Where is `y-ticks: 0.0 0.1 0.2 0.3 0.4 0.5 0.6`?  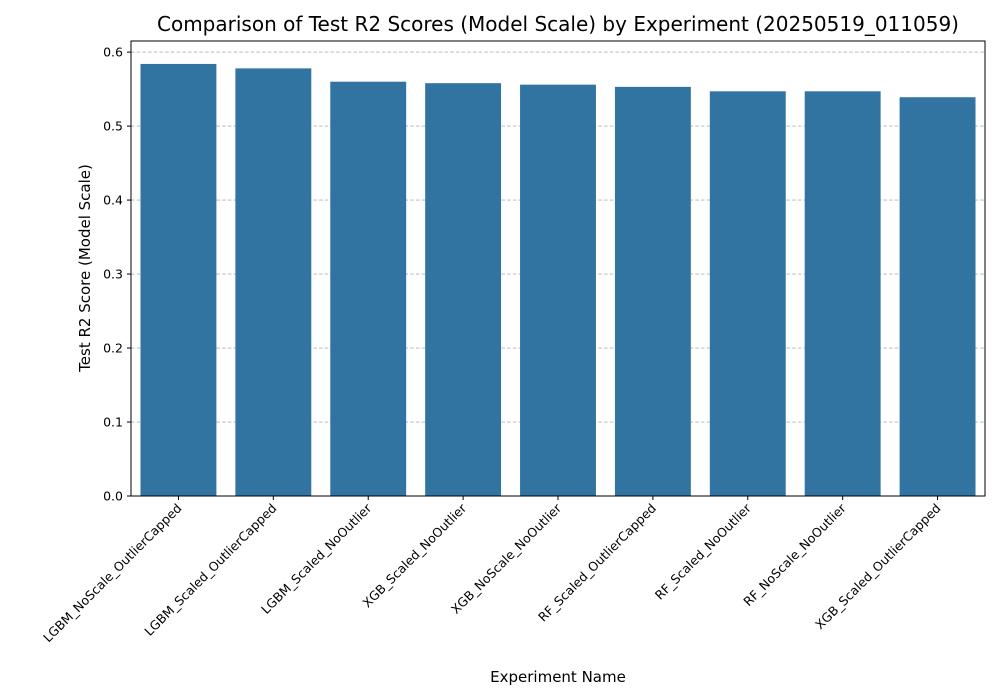
y-ticks: 0.0 0.1 0.2 0.3 0.4 0.5 0.6 is located at coordinates (117, 274).